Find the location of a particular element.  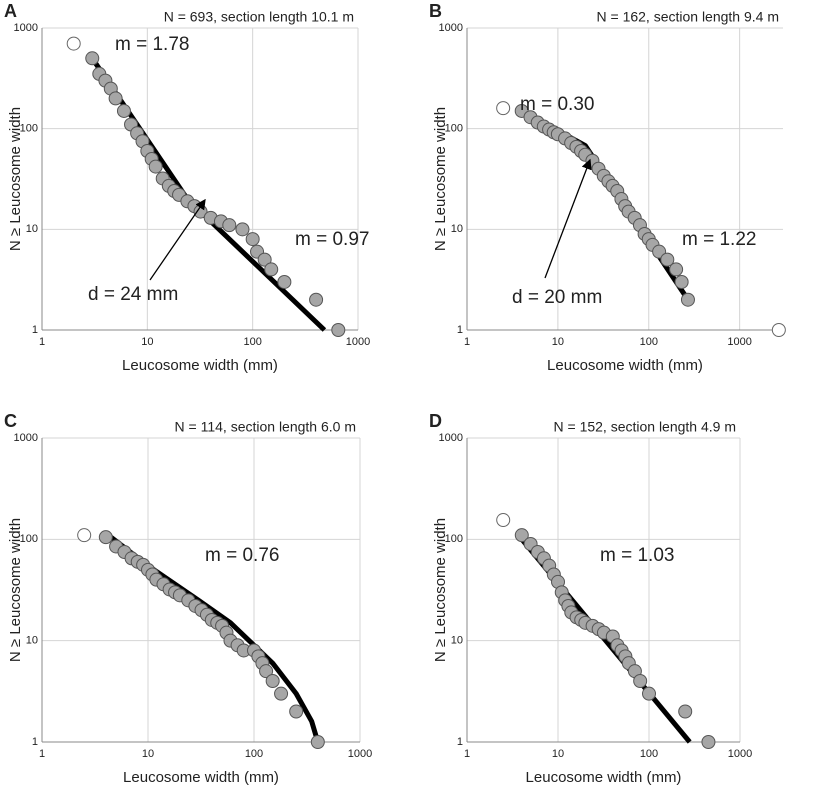

panel-title: N = 114, section length 6.0 m is located at coordinates (265, 427).